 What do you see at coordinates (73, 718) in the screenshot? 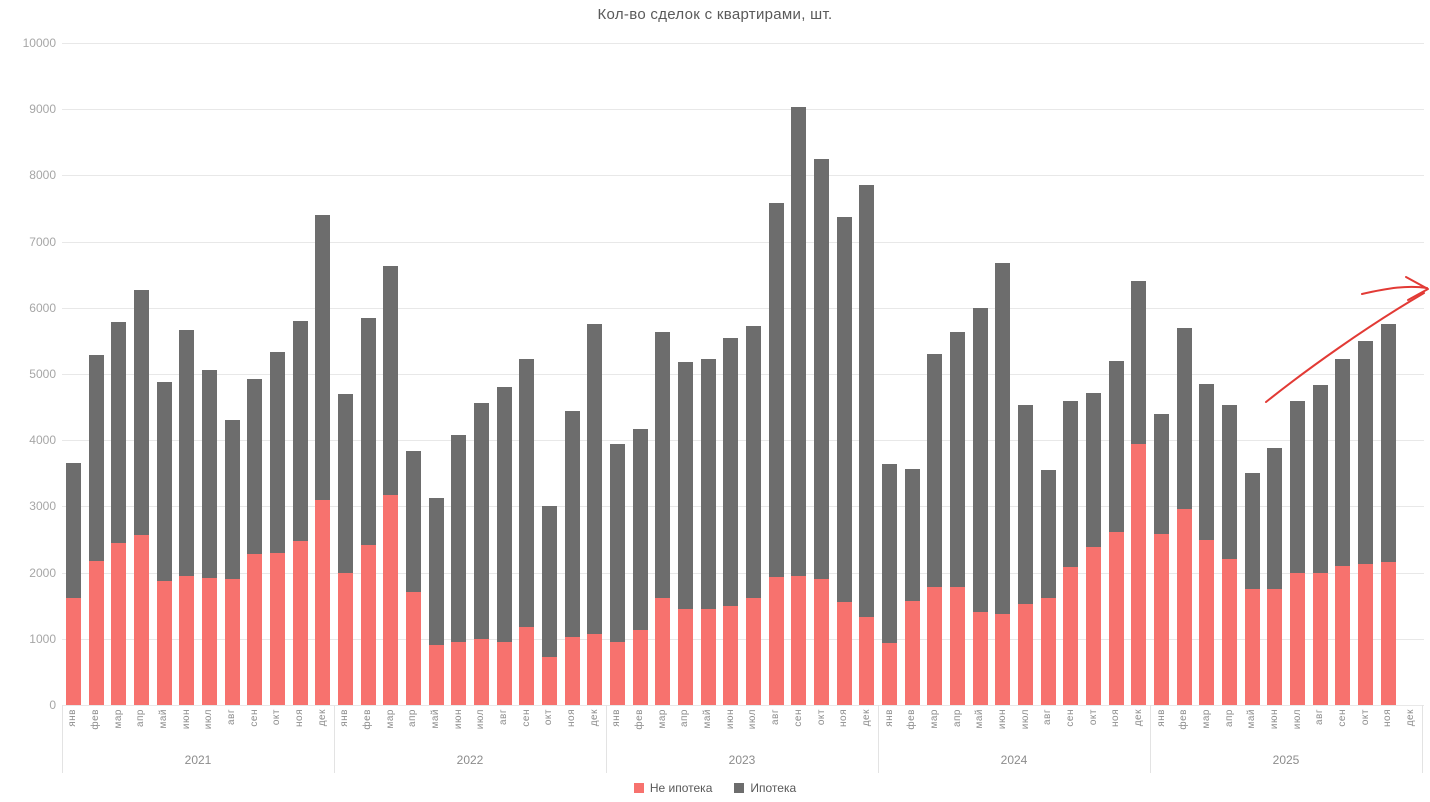
I see `x-tick-label: янв` at bounding box center [73, 718].